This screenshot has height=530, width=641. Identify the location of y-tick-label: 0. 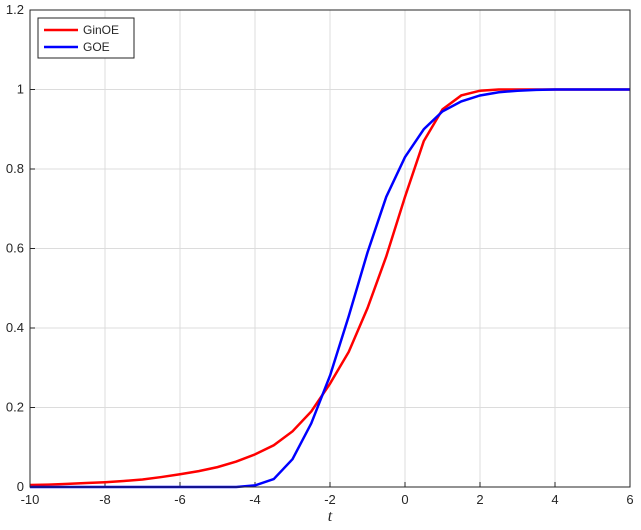
(20, 486).